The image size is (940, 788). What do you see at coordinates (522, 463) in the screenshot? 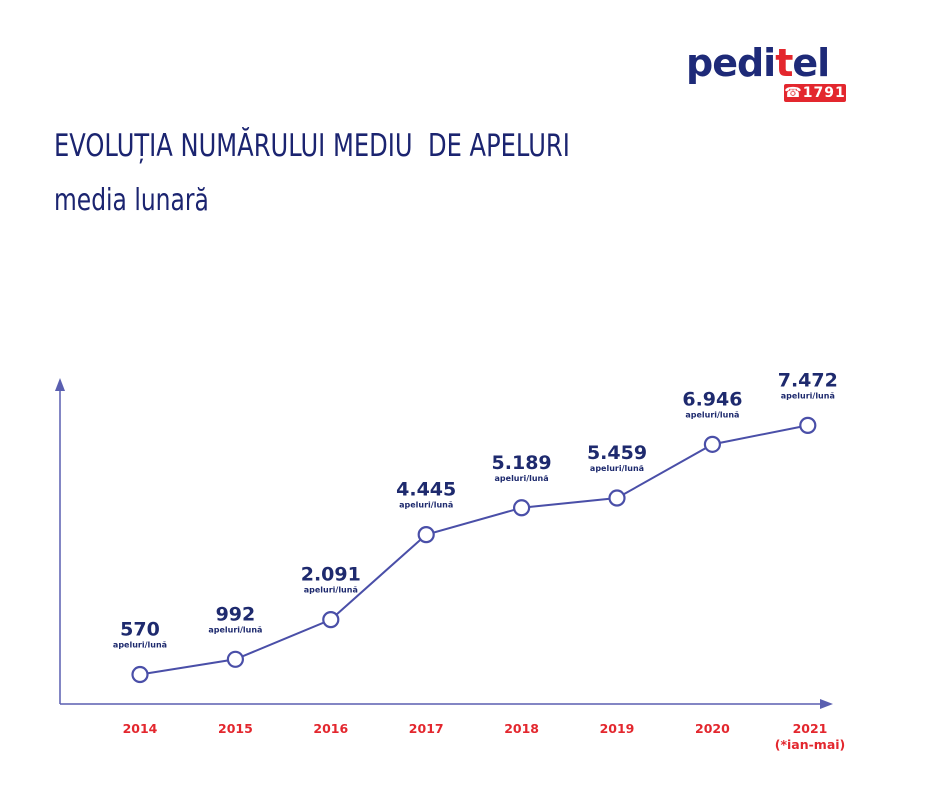
I see `value-label-2018: 5.189` at bounding box center [522, 463].